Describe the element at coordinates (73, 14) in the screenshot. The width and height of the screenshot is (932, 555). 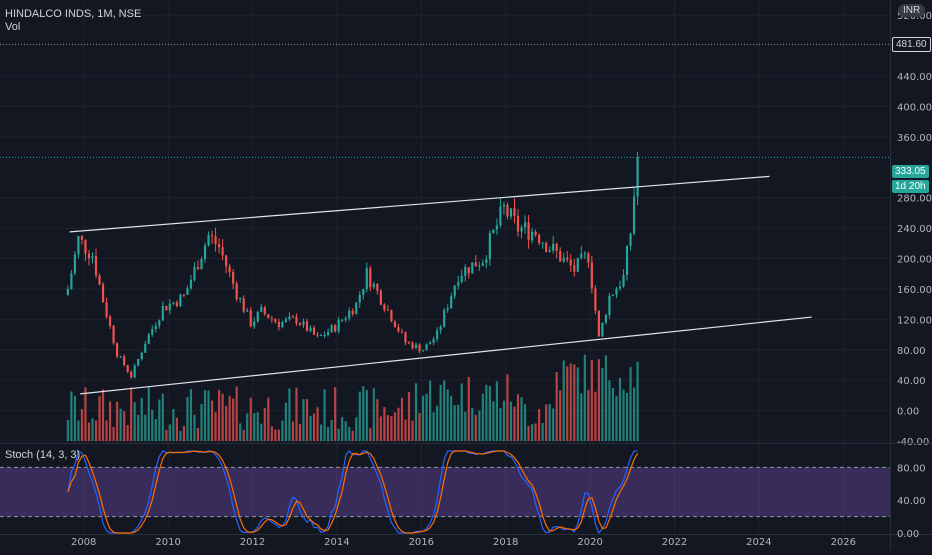
I see `symbol-legend: HINDALCO INDS, 1M, NSE` at that location.